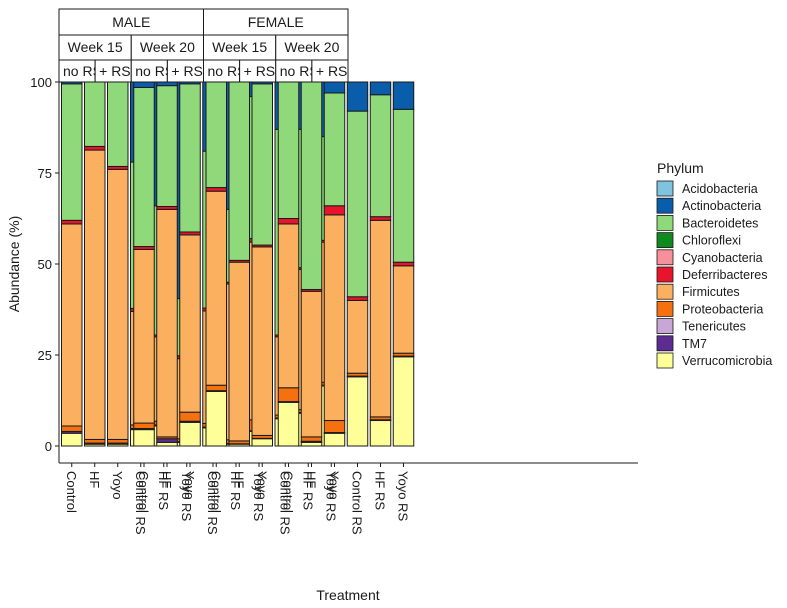  Describe the element at coordinates (72, 439) in the screenshot. I see `bar-segment-male-week-15-control-verrucomicrobia` at that location.